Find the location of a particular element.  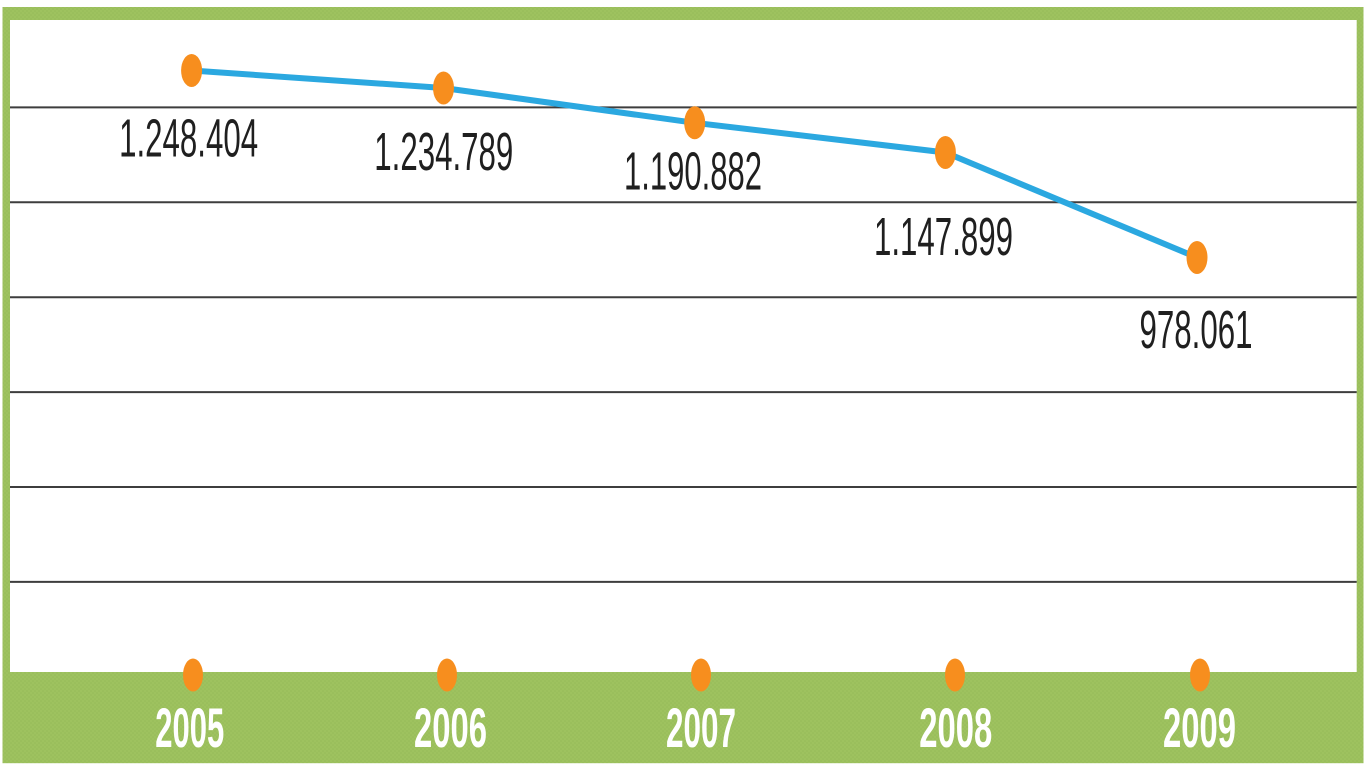

svg-text: 1.248.404 is located at coordinates (188, 139).